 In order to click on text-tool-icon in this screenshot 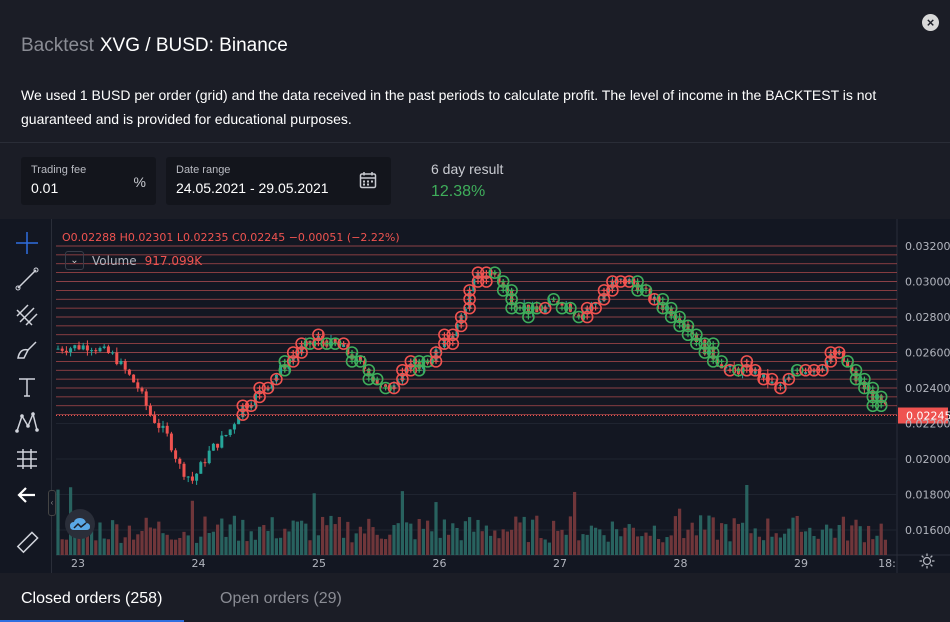, I will do `click(27, 387)`.